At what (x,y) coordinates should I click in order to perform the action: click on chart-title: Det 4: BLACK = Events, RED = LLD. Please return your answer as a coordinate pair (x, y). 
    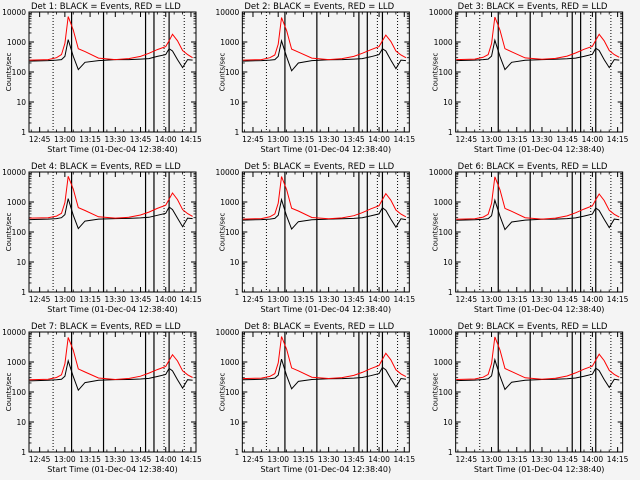
    Looking at the image, I should click on (106, 167).